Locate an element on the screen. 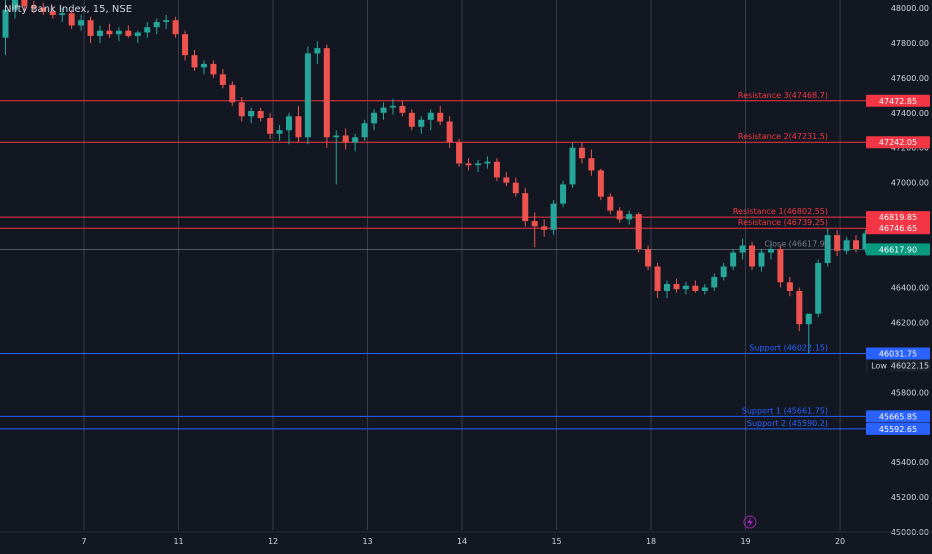 The width and height of the screenshot is (932, 554). chart-title: Nifty Bank Index, 15, NSE is located at coordinates (68, 9).